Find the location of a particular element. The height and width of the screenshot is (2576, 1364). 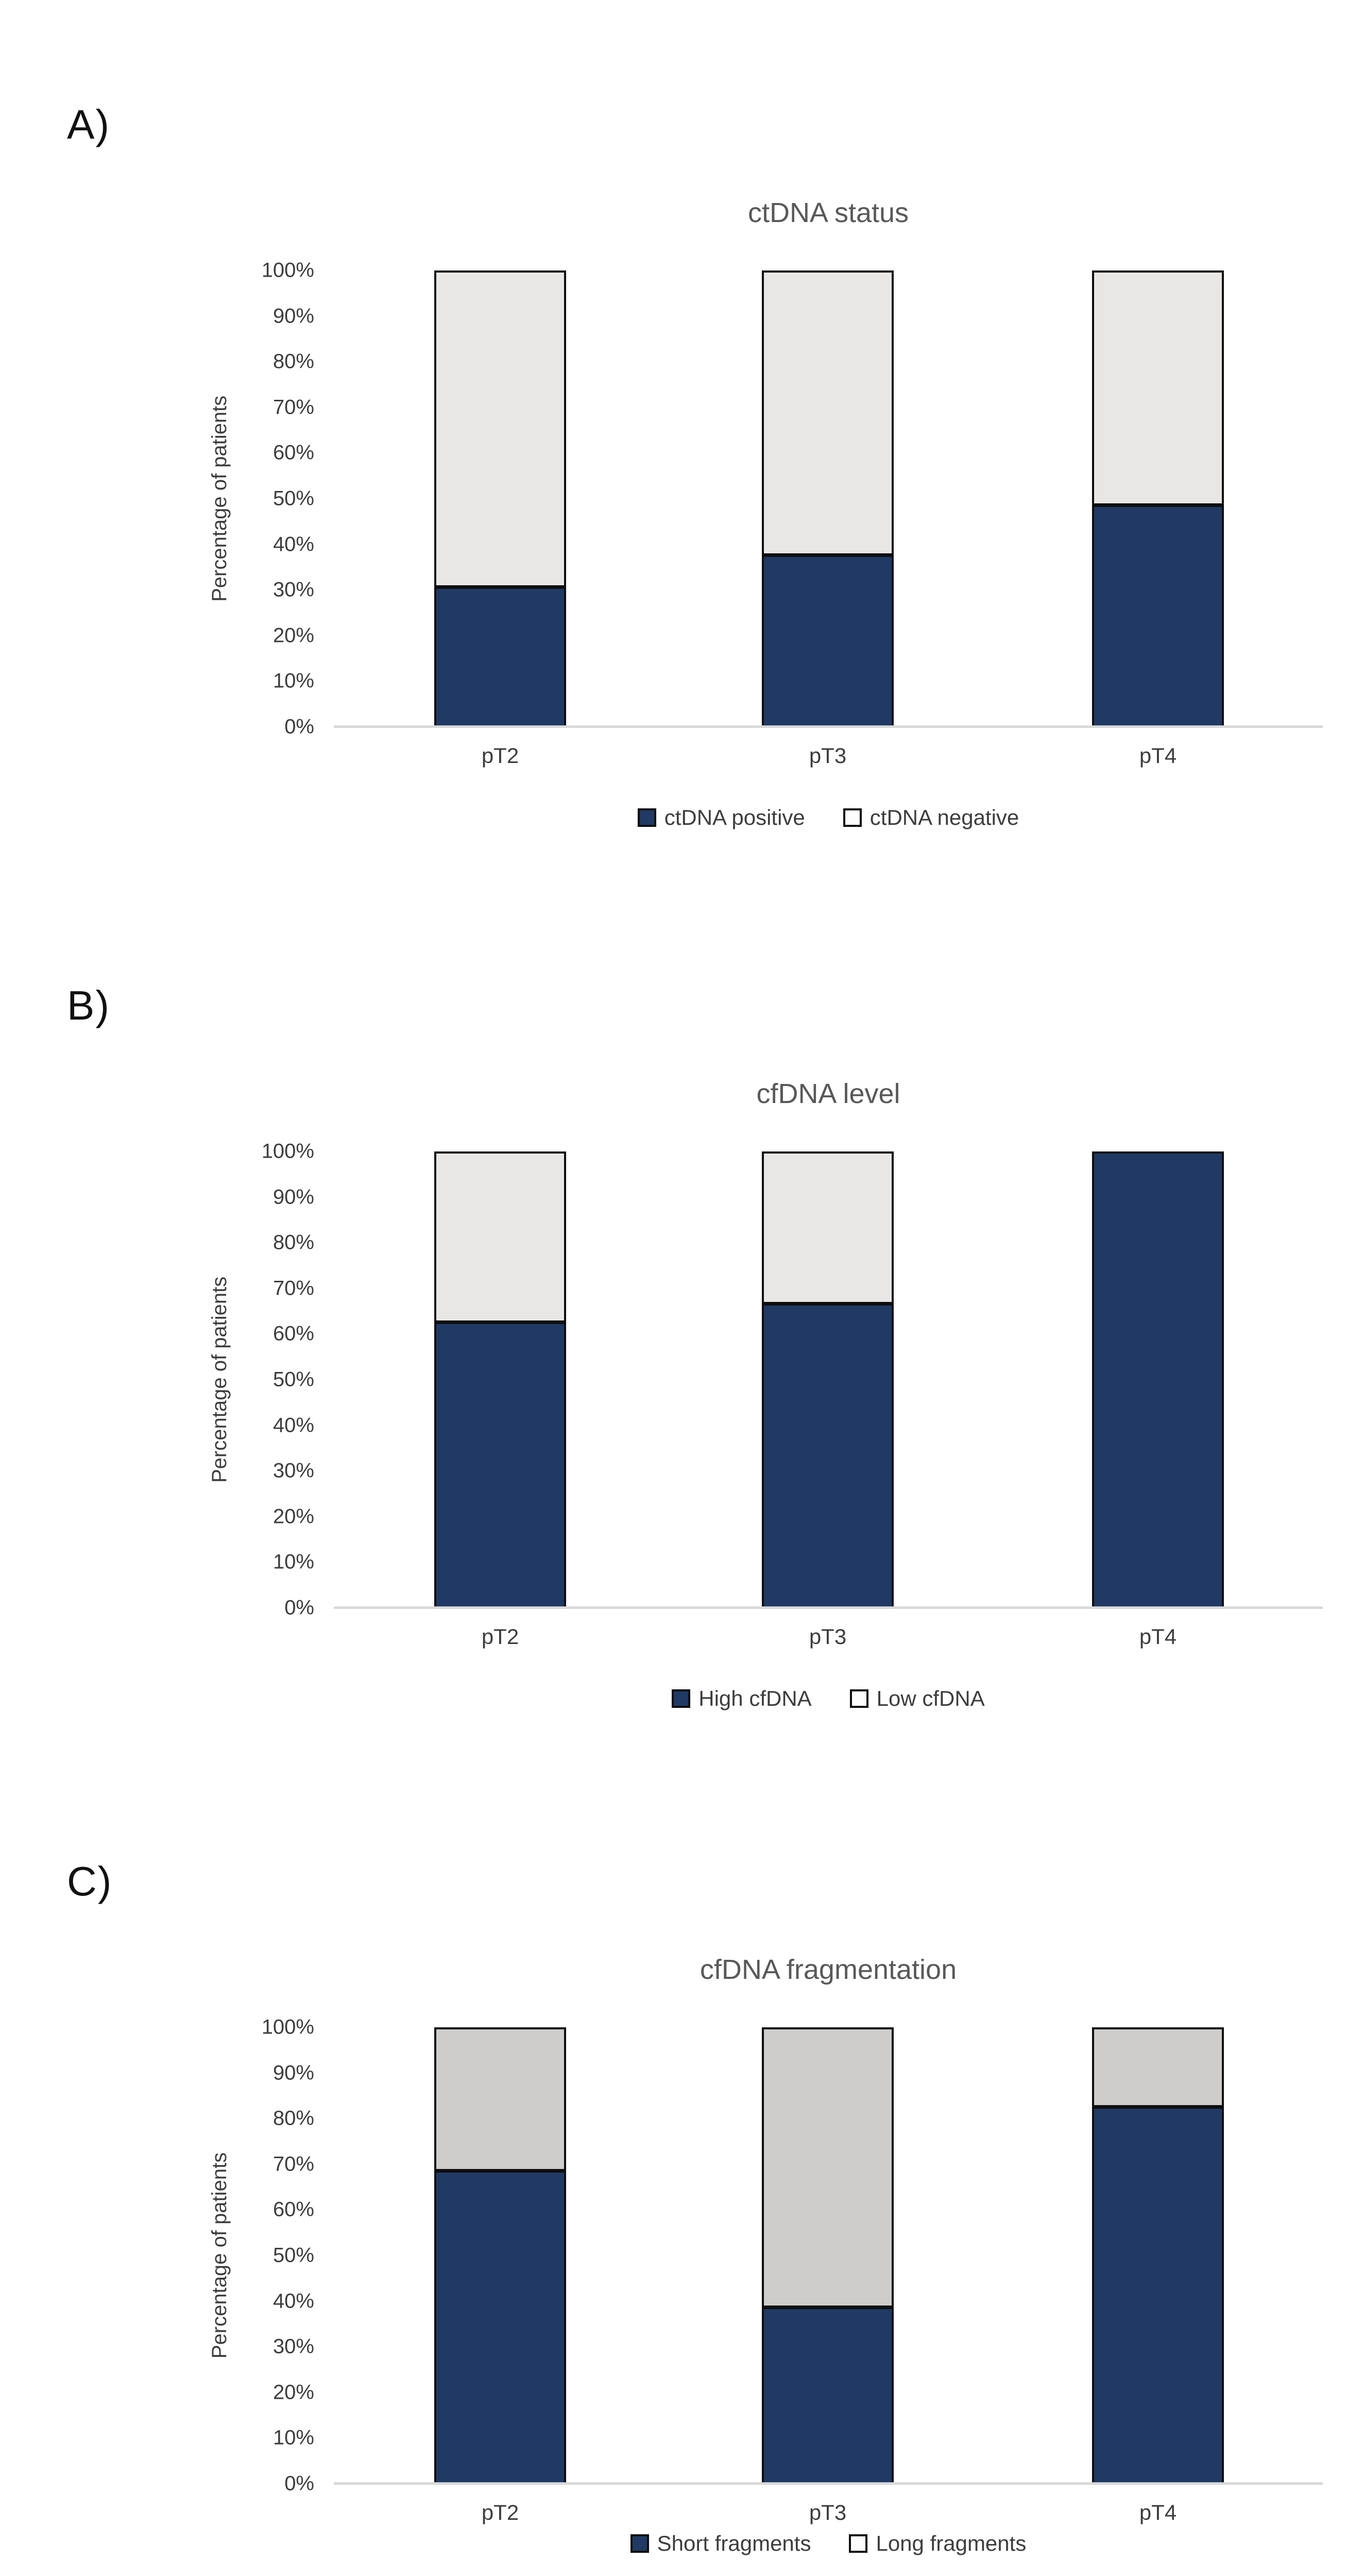

legend-label: ctDNA negative is located at coordinates (944, 817).